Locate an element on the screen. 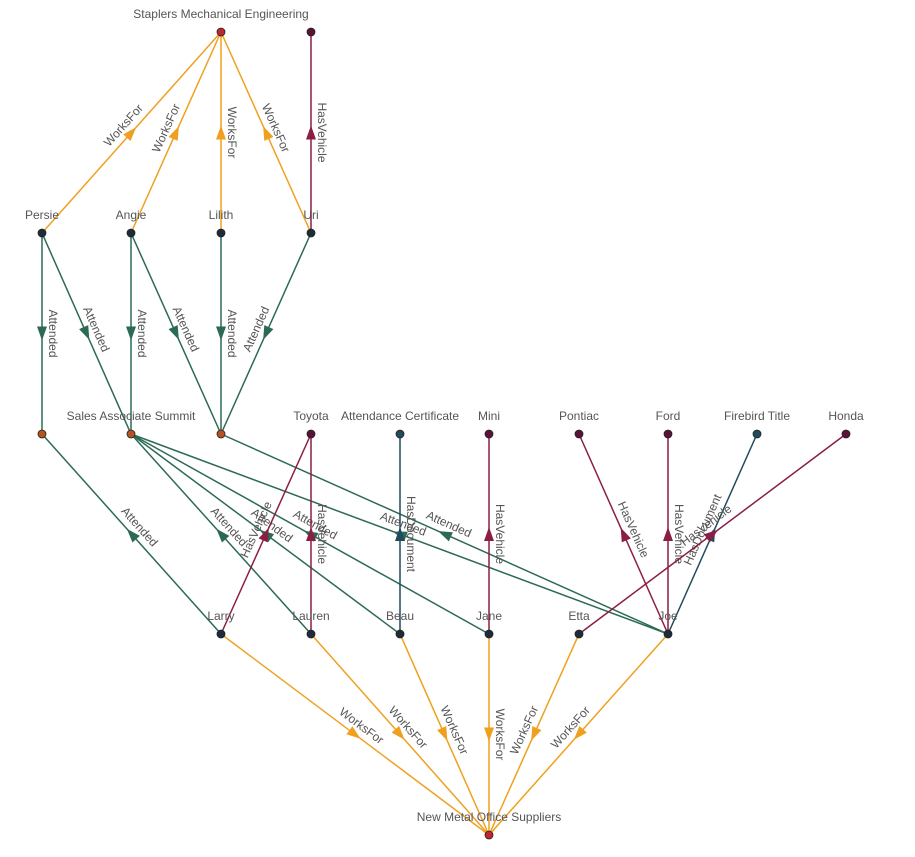  node-label: Uri is located at coordinates (310, 215).